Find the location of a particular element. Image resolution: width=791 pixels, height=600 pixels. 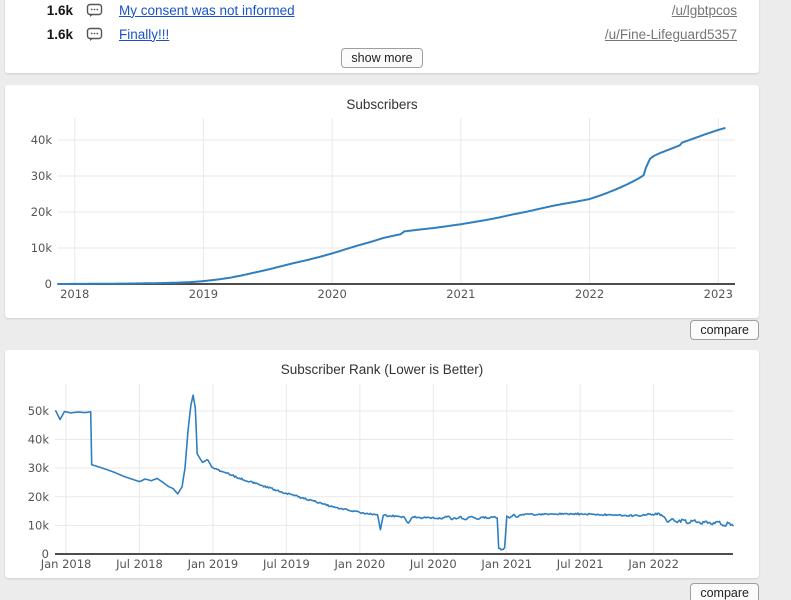

x-tick-label: Jan 2022 is located at coordinates (653, 564).